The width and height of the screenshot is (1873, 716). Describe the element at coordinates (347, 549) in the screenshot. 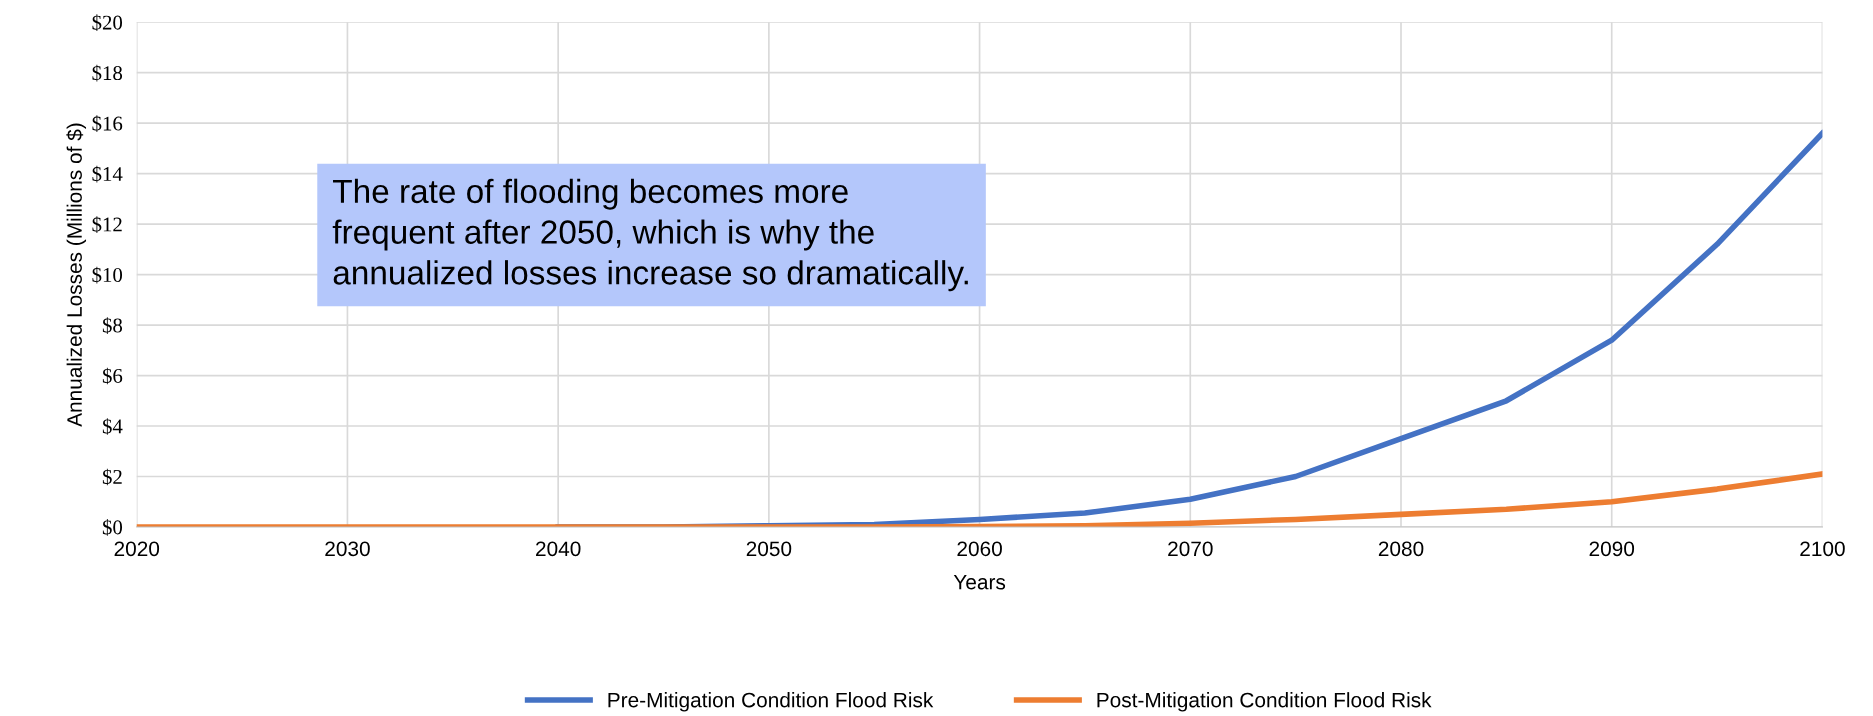

I see `x-tick-label: 2030` at that location.